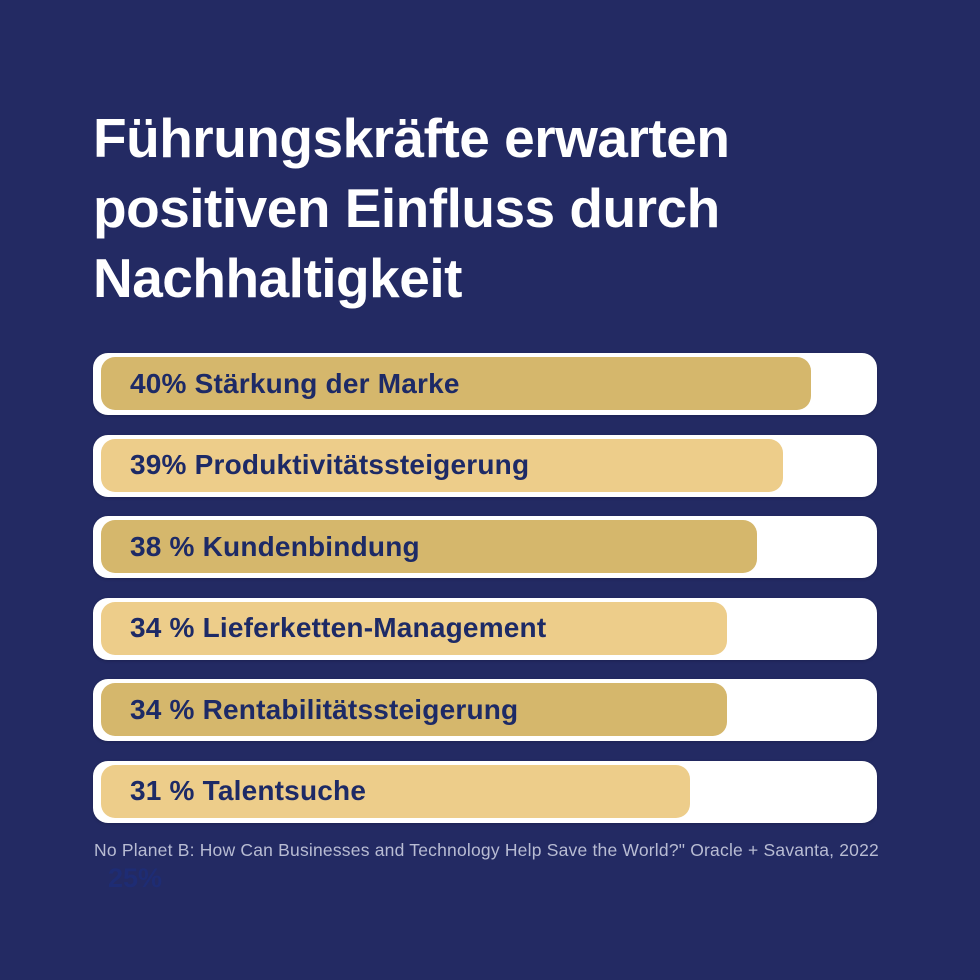  I want to click on bar-fill: 34 % Lieferketten-Management, so click(414, 628).